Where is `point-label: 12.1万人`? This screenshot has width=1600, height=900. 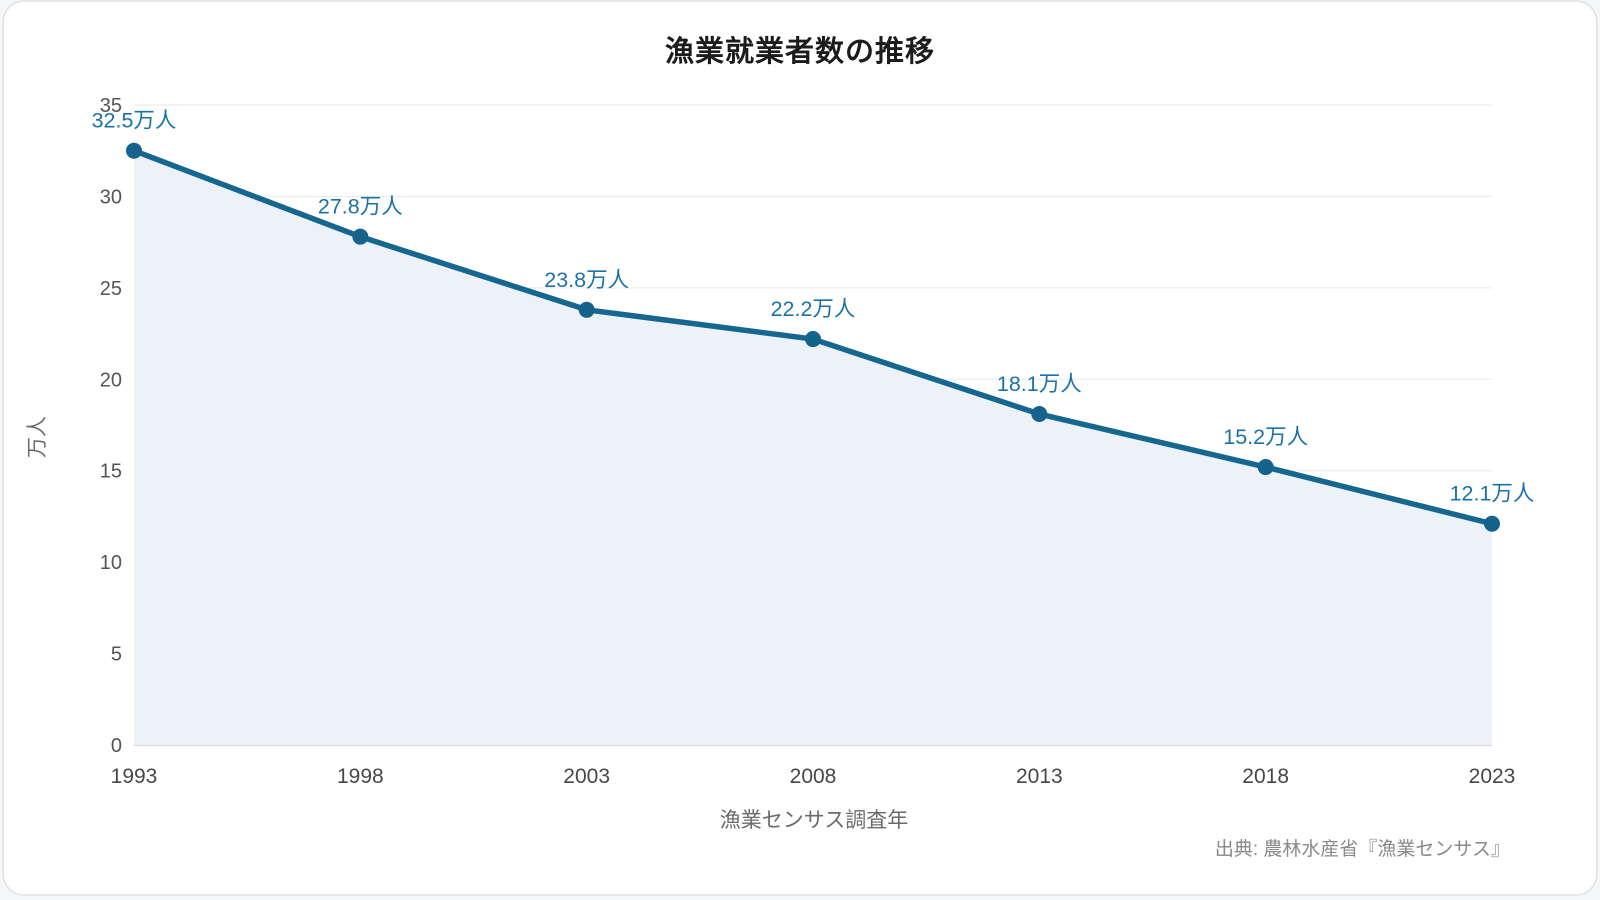
point-label: 12.1万人 is located at coordinates (1492, 494).